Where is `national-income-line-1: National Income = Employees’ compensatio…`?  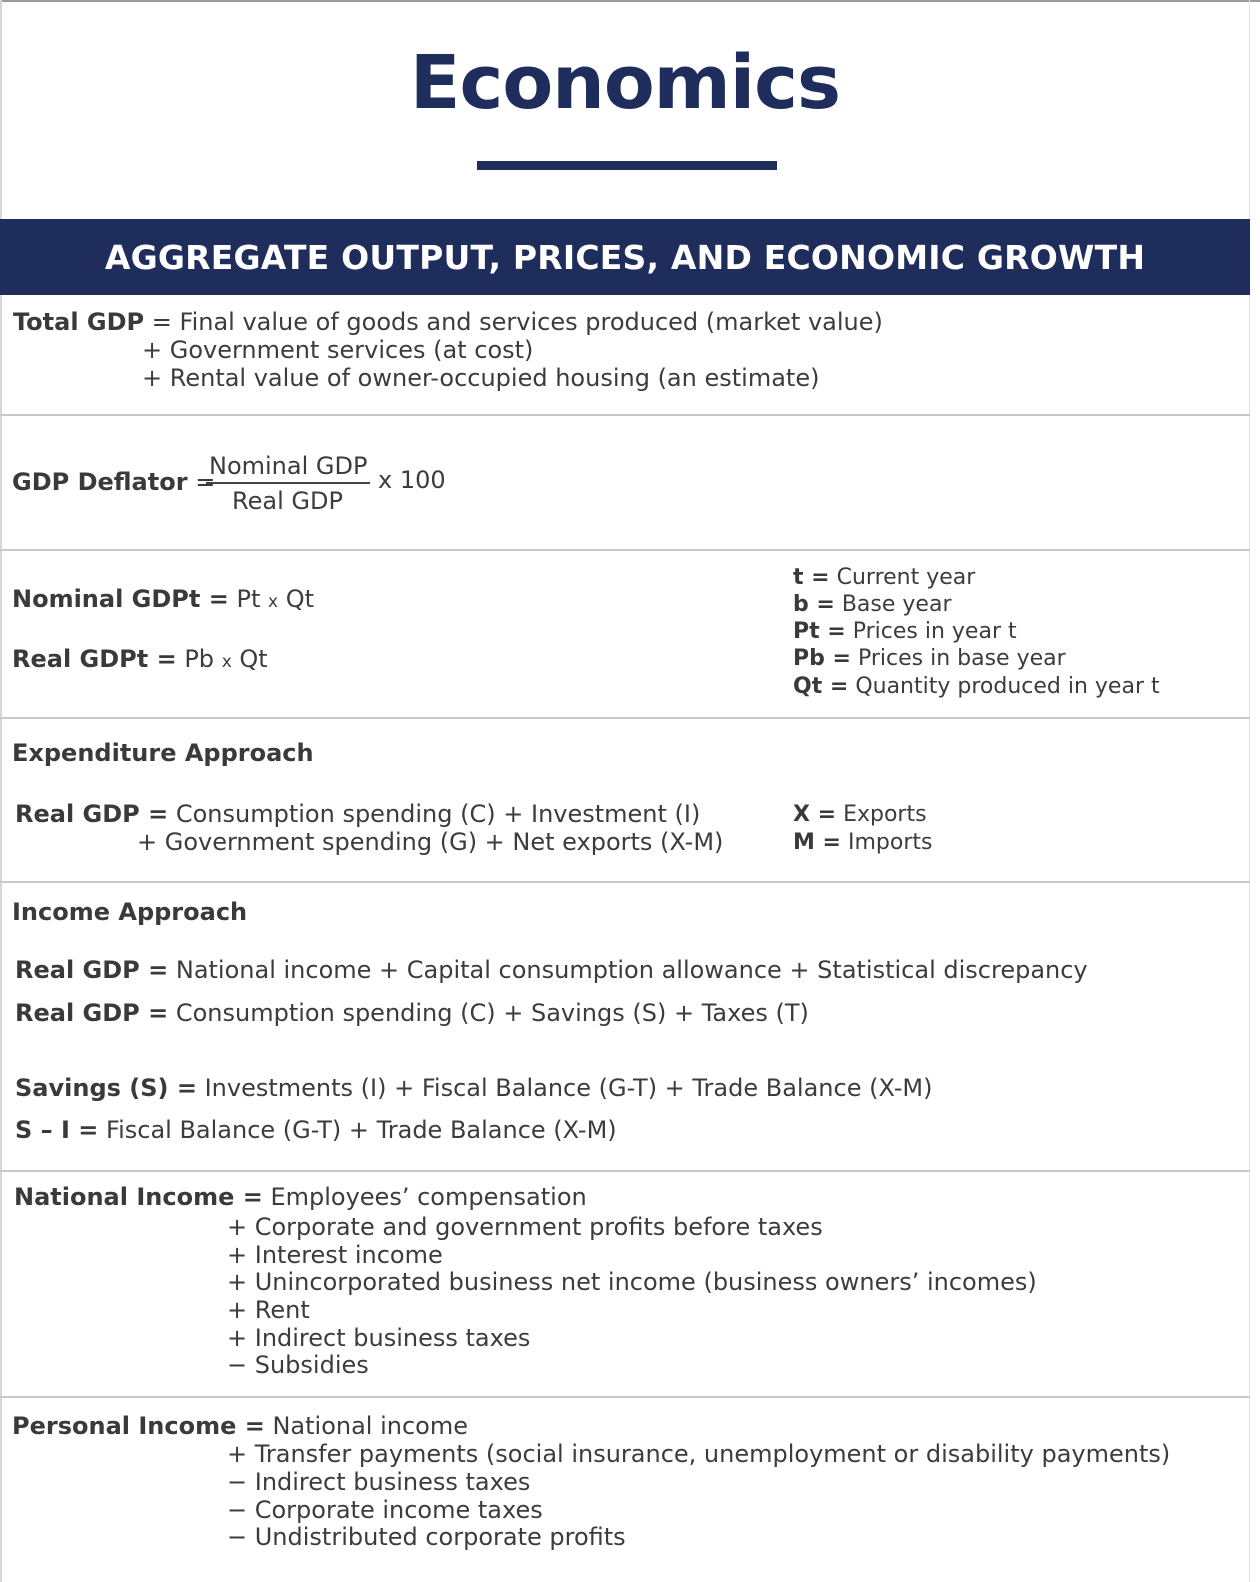 national-income-line-1: National Income = Employees’ compensatio… is located at coordinates (300, 1197).